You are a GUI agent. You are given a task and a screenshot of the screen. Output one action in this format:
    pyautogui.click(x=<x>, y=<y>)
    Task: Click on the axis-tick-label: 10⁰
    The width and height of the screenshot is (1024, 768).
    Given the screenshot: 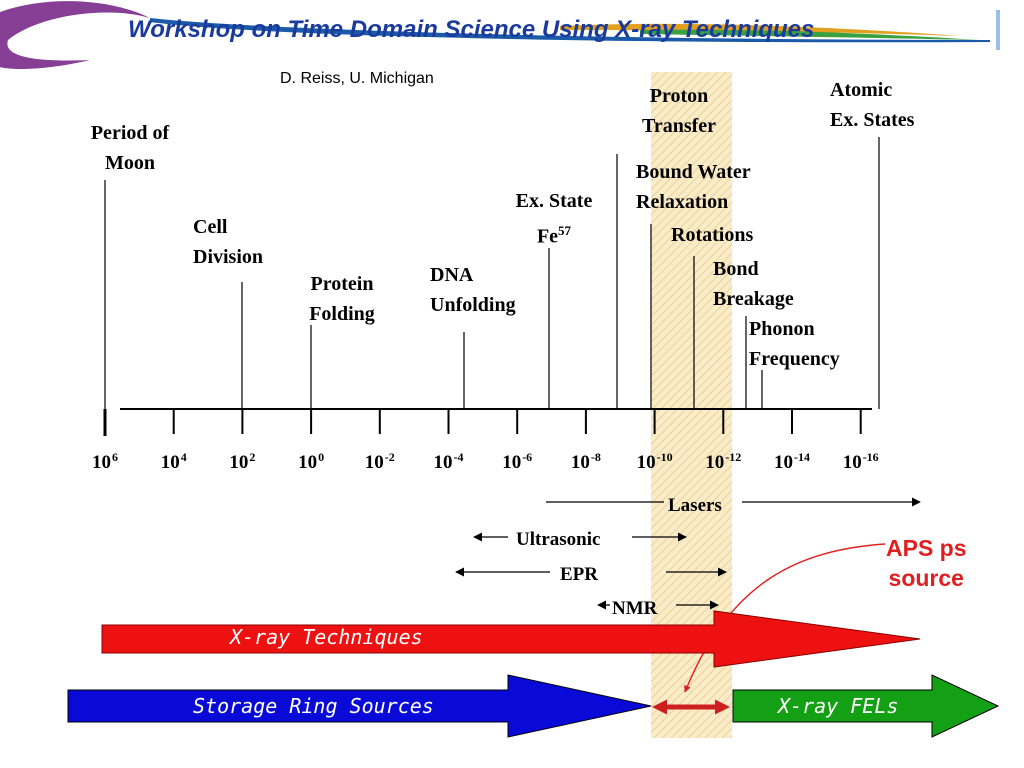 What is the action you would take?
    pyautogui.click(x=311, y=461)
    